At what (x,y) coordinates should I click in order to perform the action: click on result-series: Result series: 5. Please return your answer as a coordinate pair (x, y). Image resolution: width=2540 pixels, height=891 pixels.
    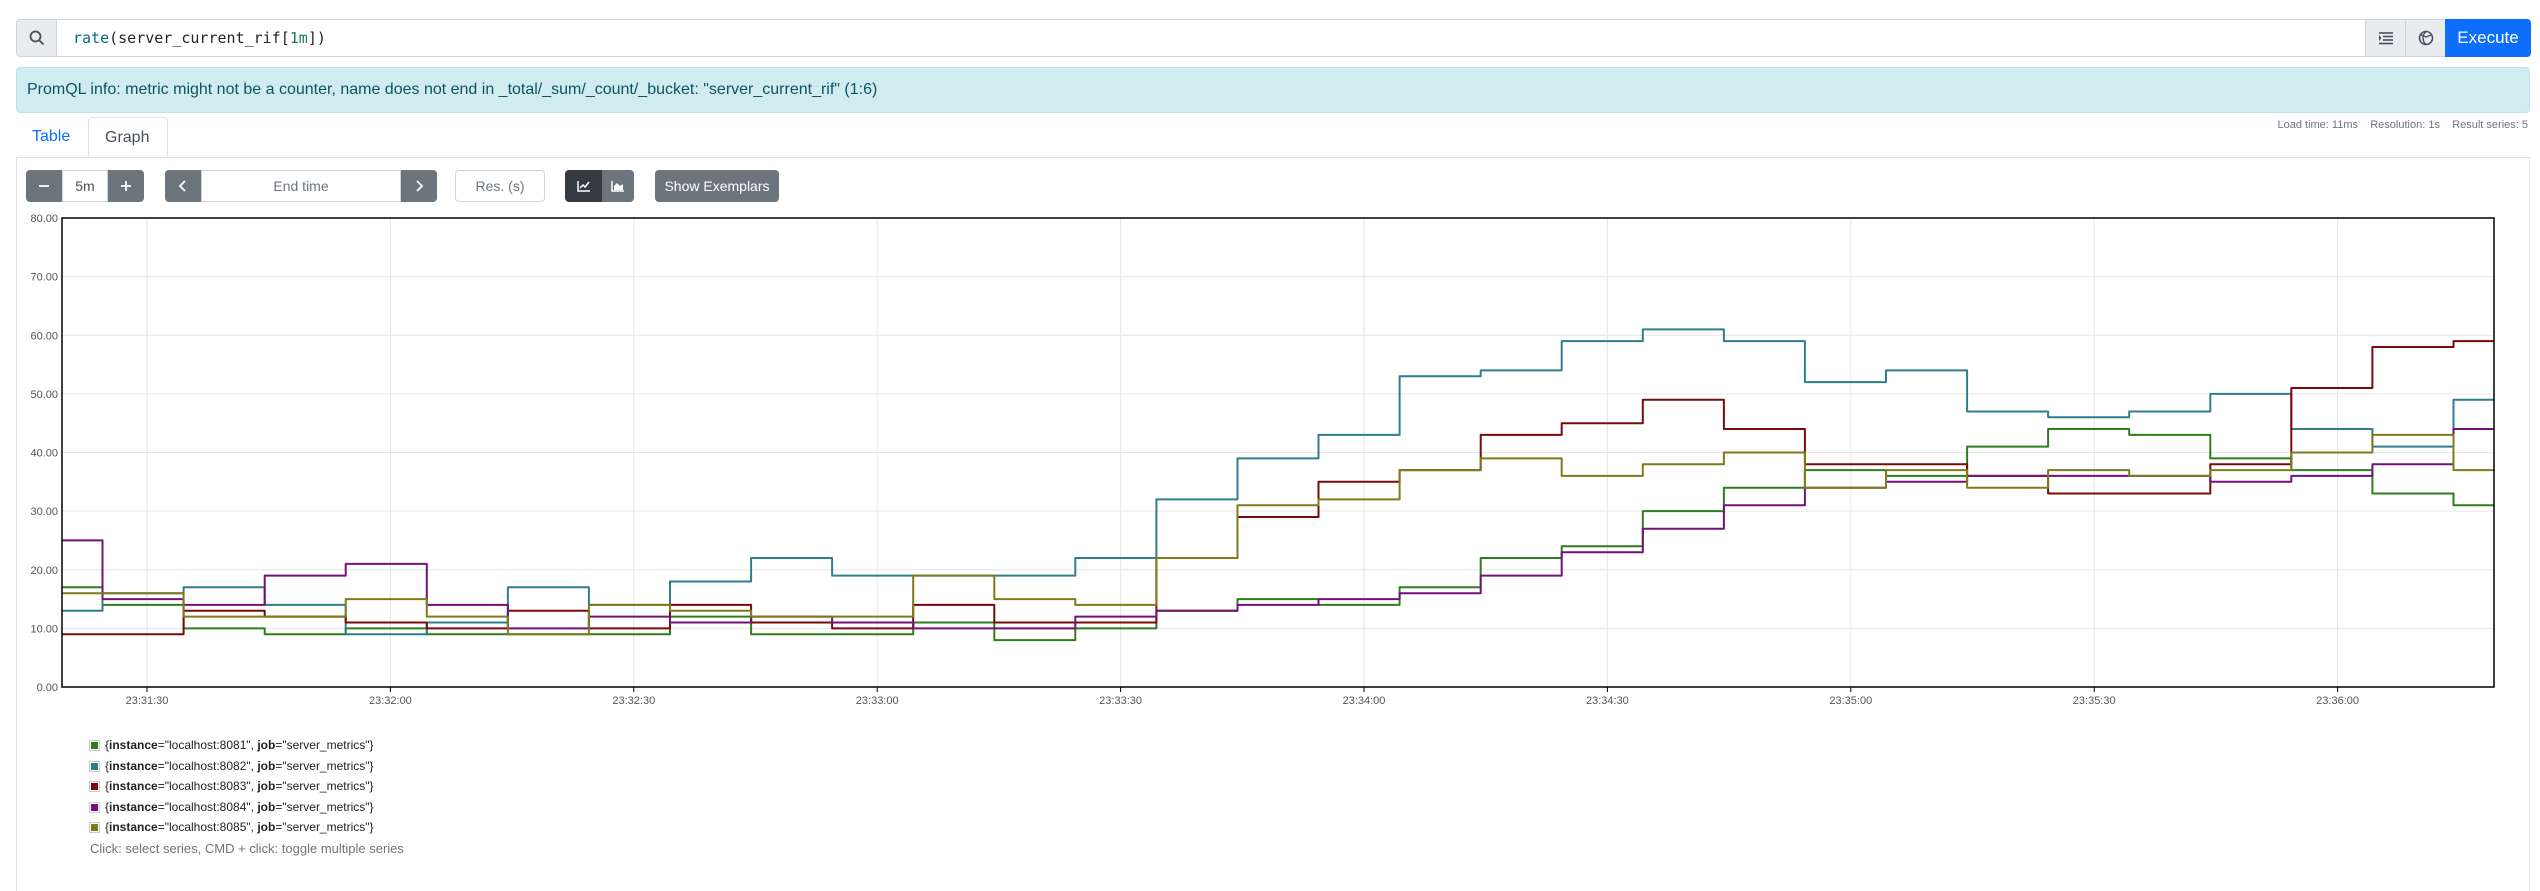
    Looking at the image, I should click on (2490, 125).